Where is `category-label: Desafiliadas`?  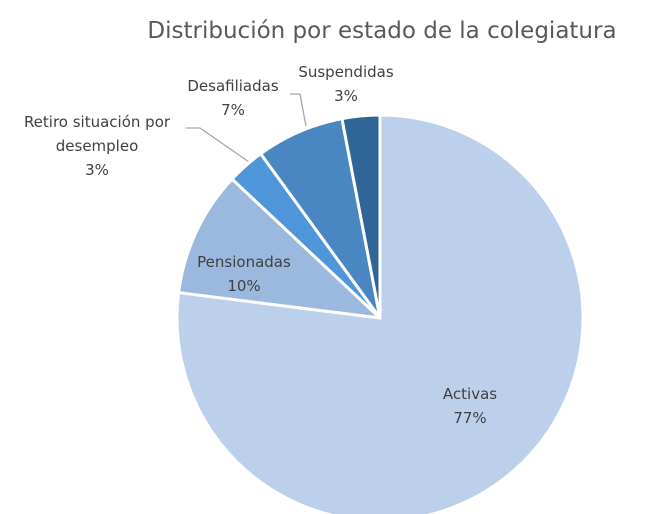
category-label: Desafiliadas is located at coordinates (233, 86).